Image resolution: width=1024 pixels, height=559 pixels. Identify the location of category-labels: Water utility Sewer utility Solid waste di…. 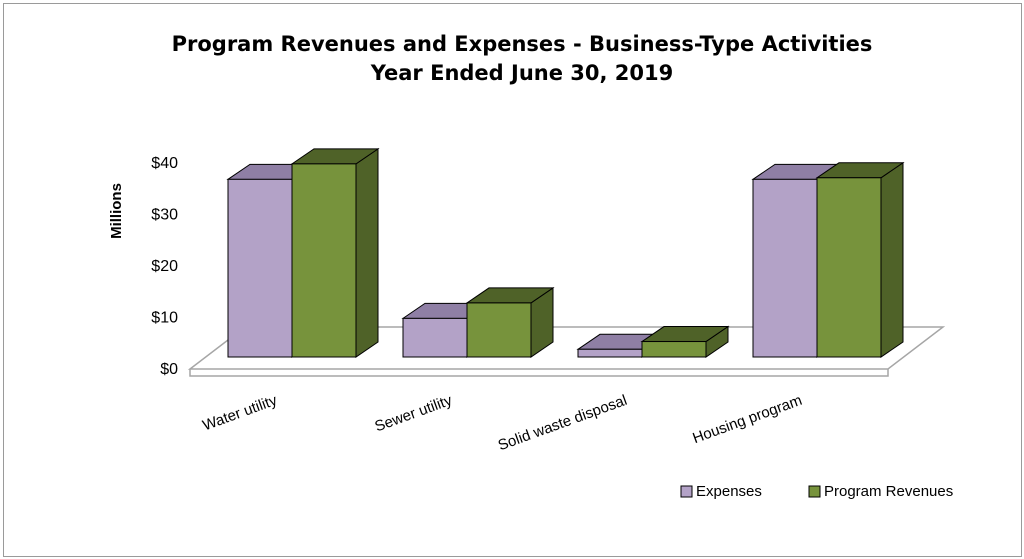
(502, 423).